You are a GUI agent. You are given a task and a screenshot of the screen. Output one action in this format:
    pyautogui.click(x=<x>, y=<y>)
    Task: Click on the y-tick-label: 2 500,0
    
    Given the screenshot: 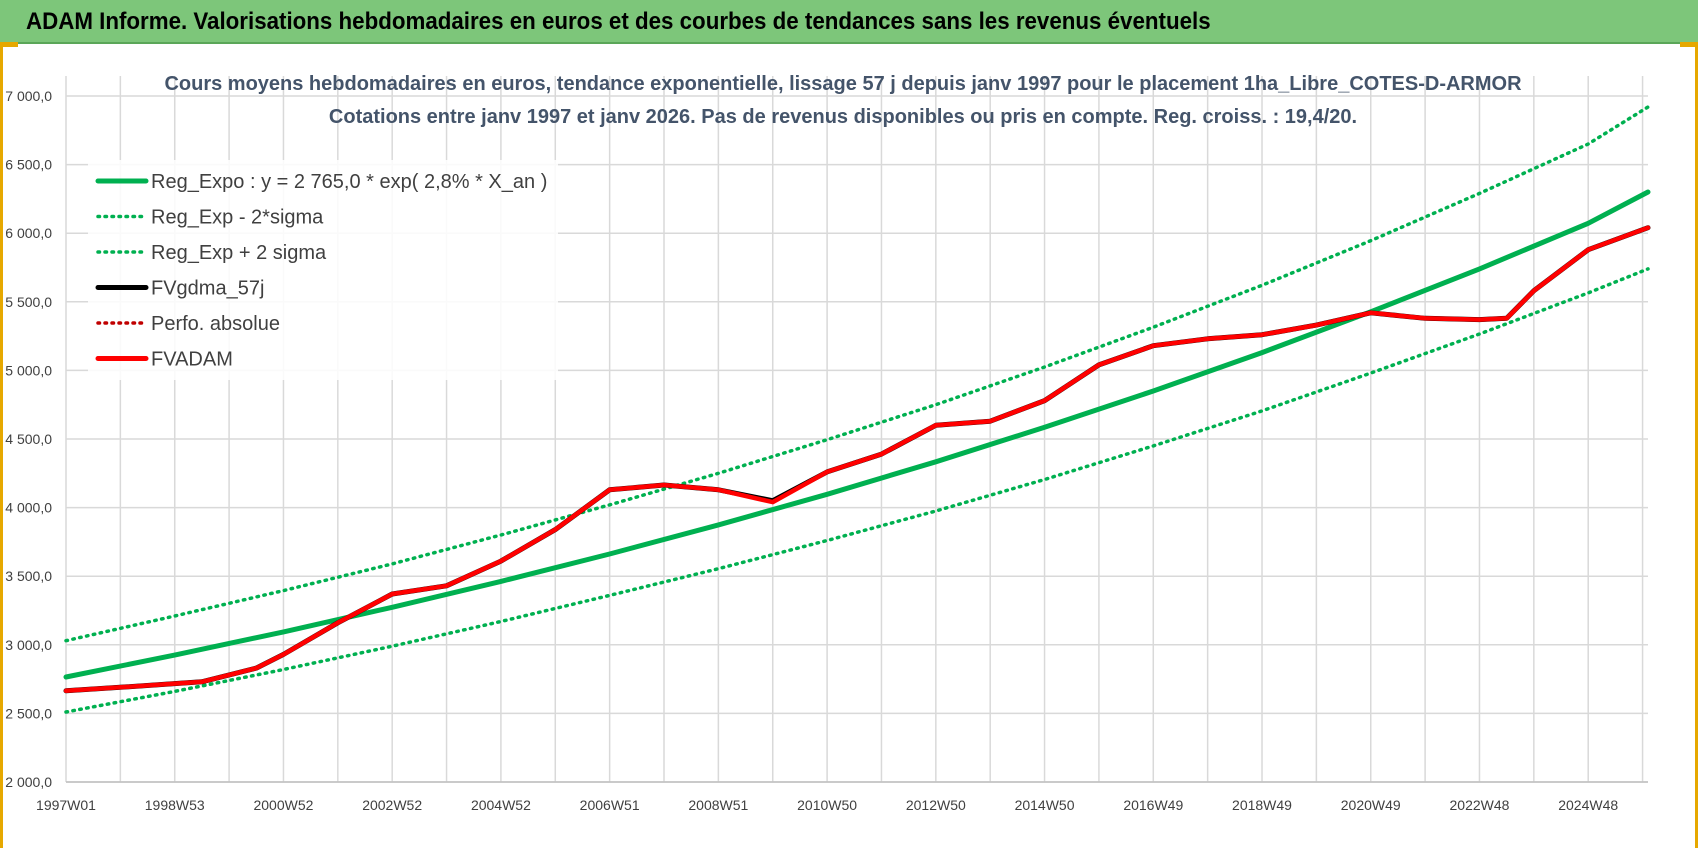 What is the action you would take?
    pyautogui.click(x=28, y=713)
    